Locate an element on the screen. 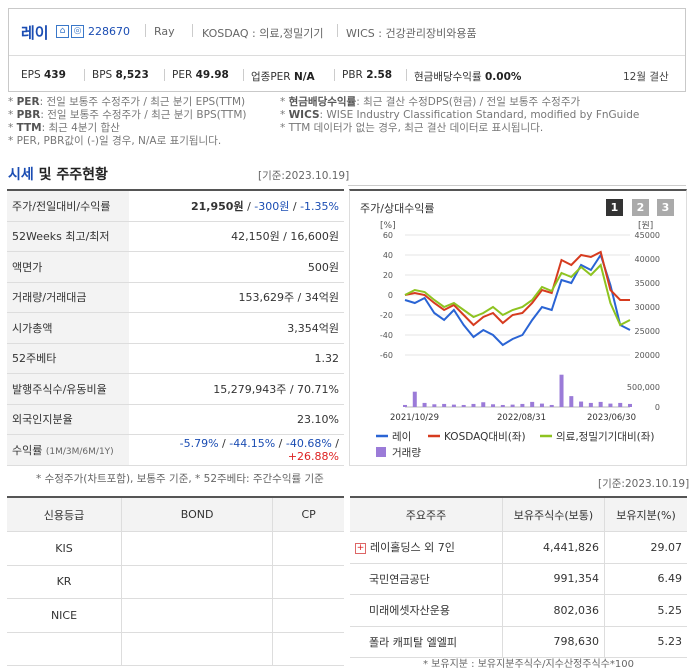  table-row: NICE is located at coordinates (175, 615).